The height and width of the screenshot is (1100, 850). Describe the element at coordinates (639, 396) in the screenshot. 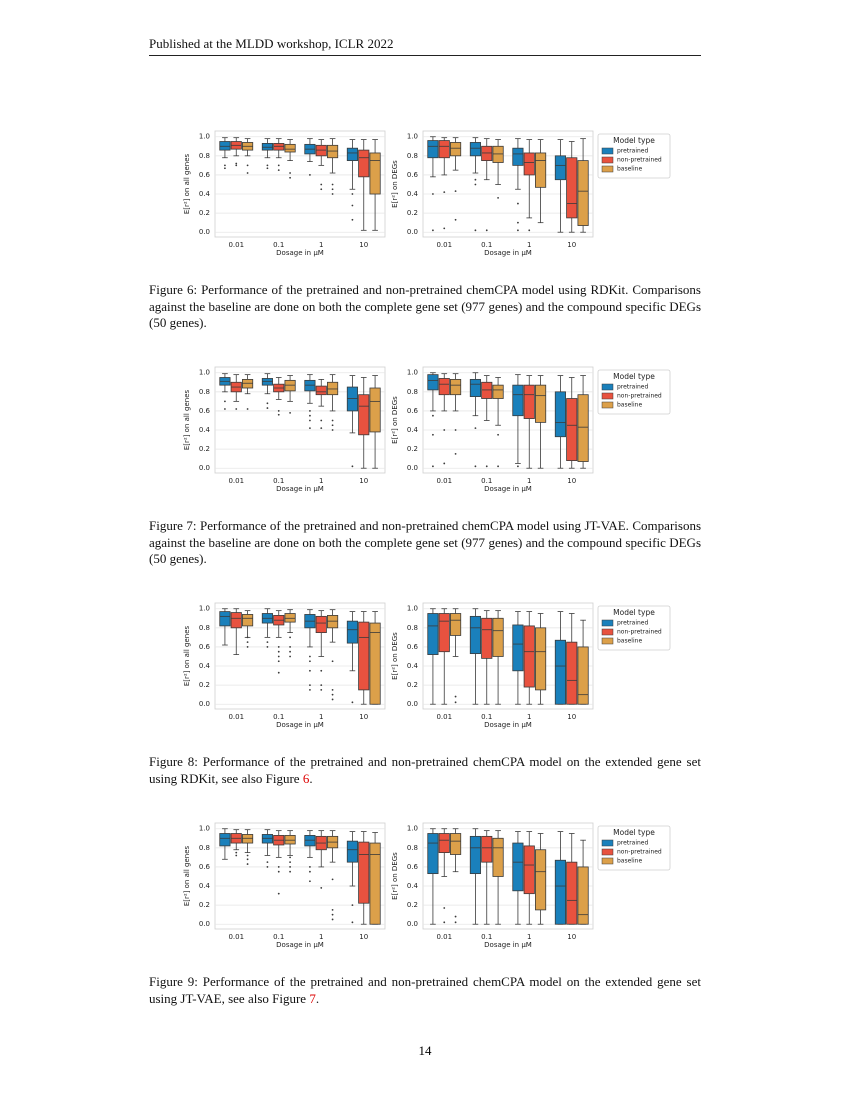

I see `legend-label: non-pretrained` at that location.